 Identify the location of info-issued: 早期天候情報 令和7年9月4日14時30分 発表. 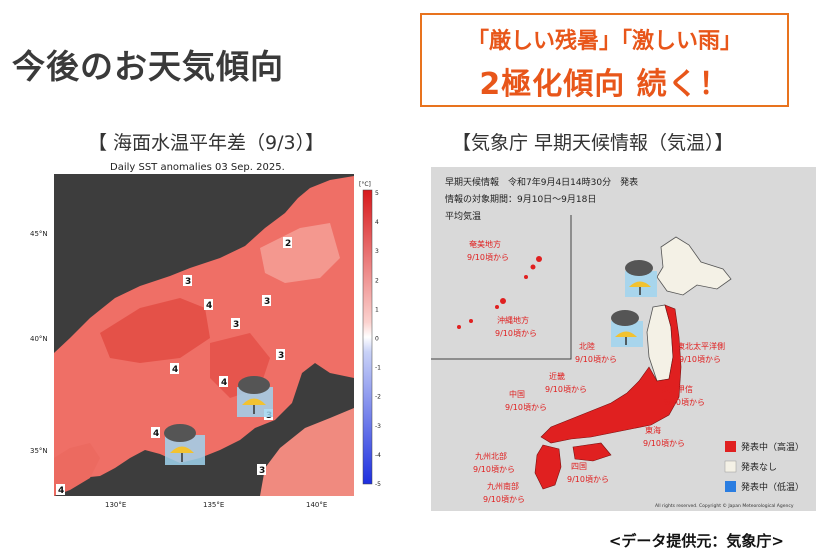
(541, 182).